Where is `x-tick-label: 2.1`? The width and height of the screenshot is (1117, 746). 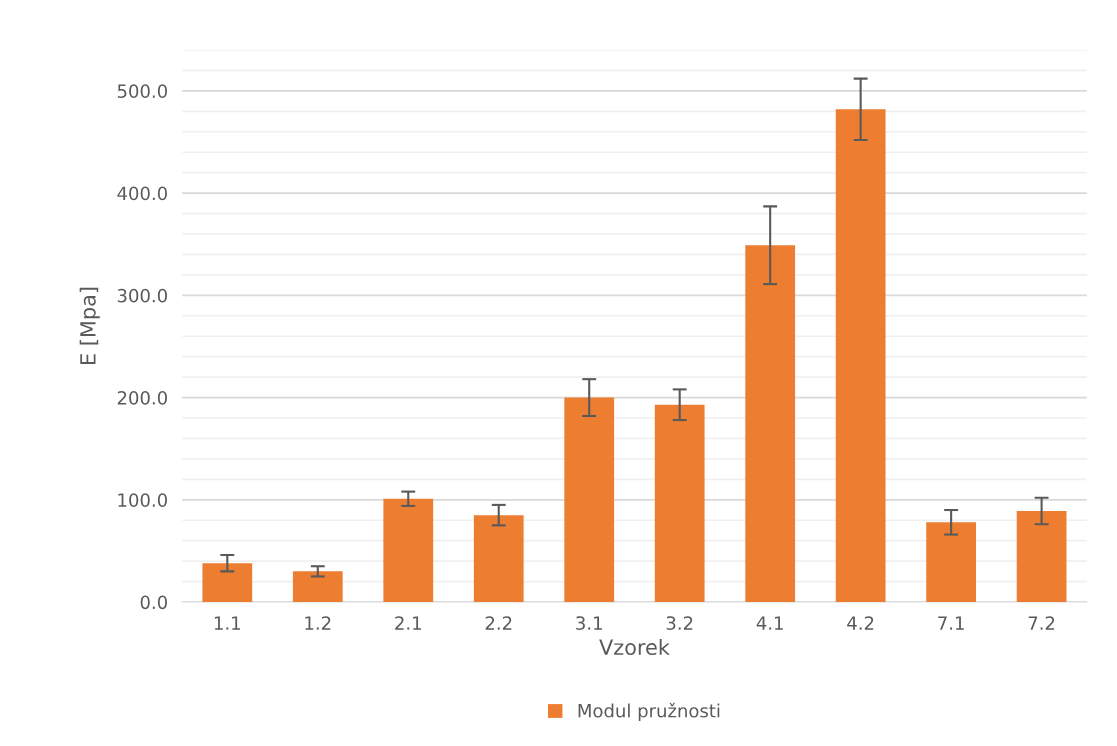 x-tick-label: 2.1 is located at coordinates (408, 623).